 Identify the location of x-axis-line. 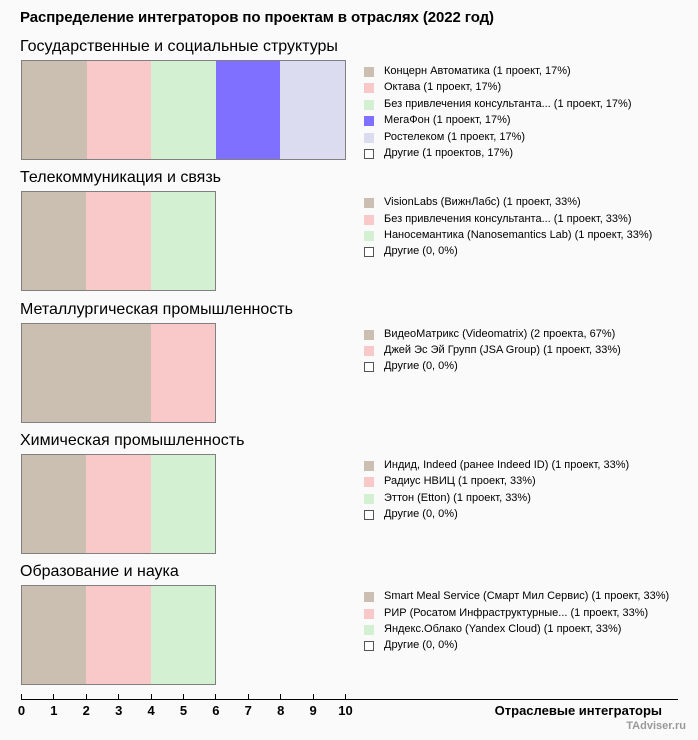
(349, 699).